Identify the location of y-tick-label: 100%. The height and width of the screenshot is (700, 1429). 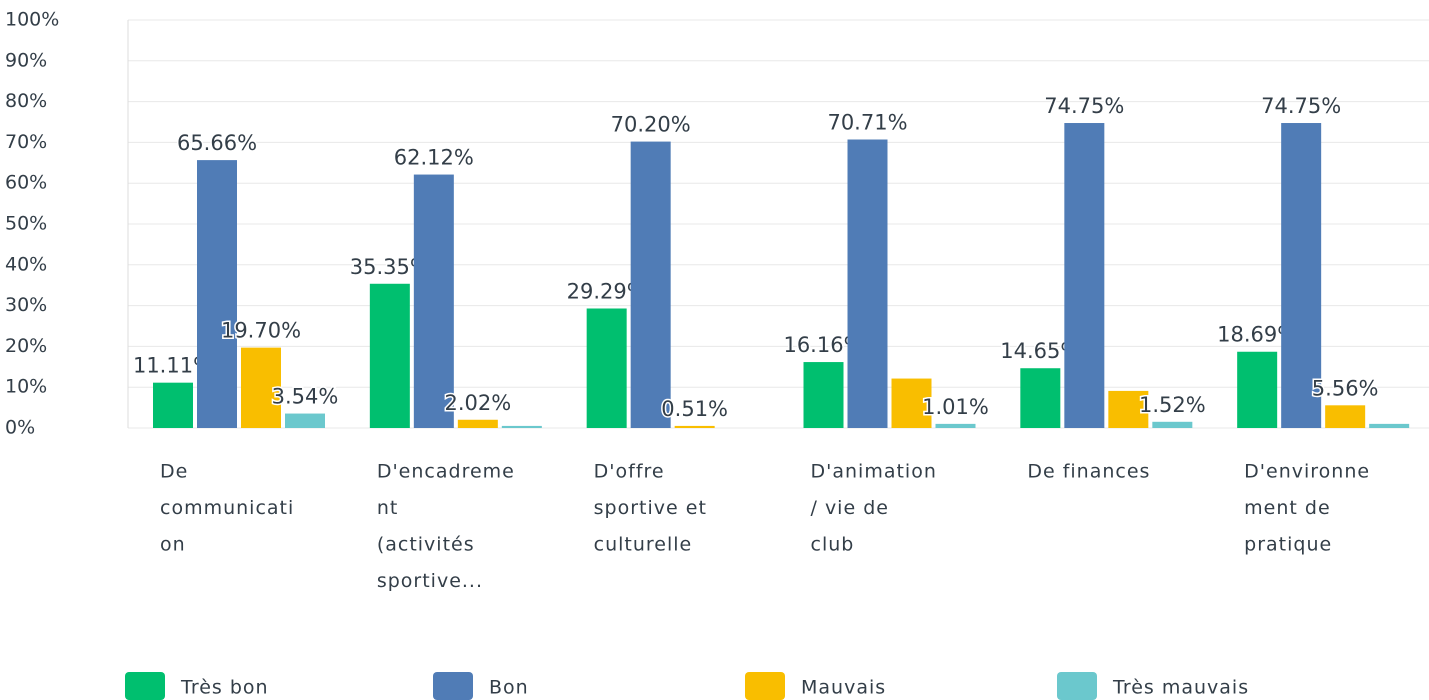
(32, 20).